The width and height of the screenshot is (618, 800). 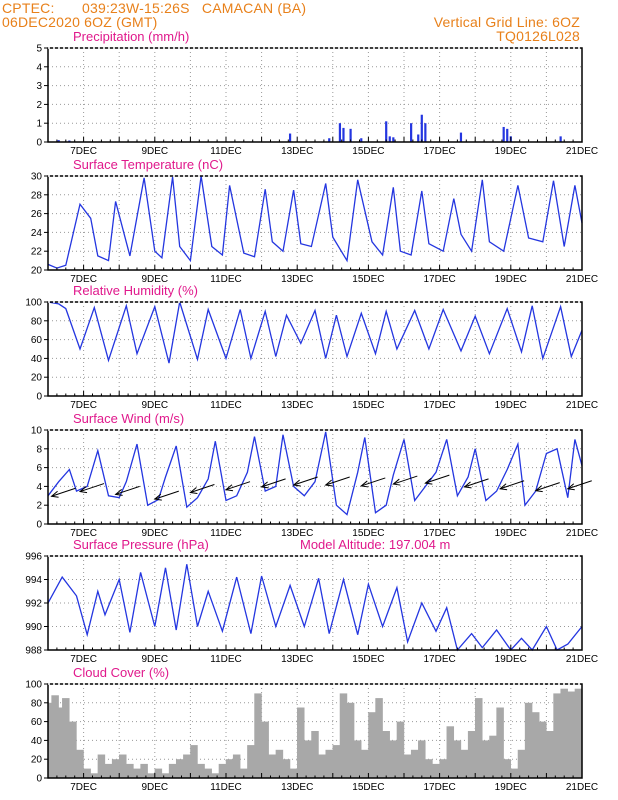 What do you see at coordinates (37, 431) in the screenshot?
I see `wind-ytick-label: 10` at bounding box center [37, 431].